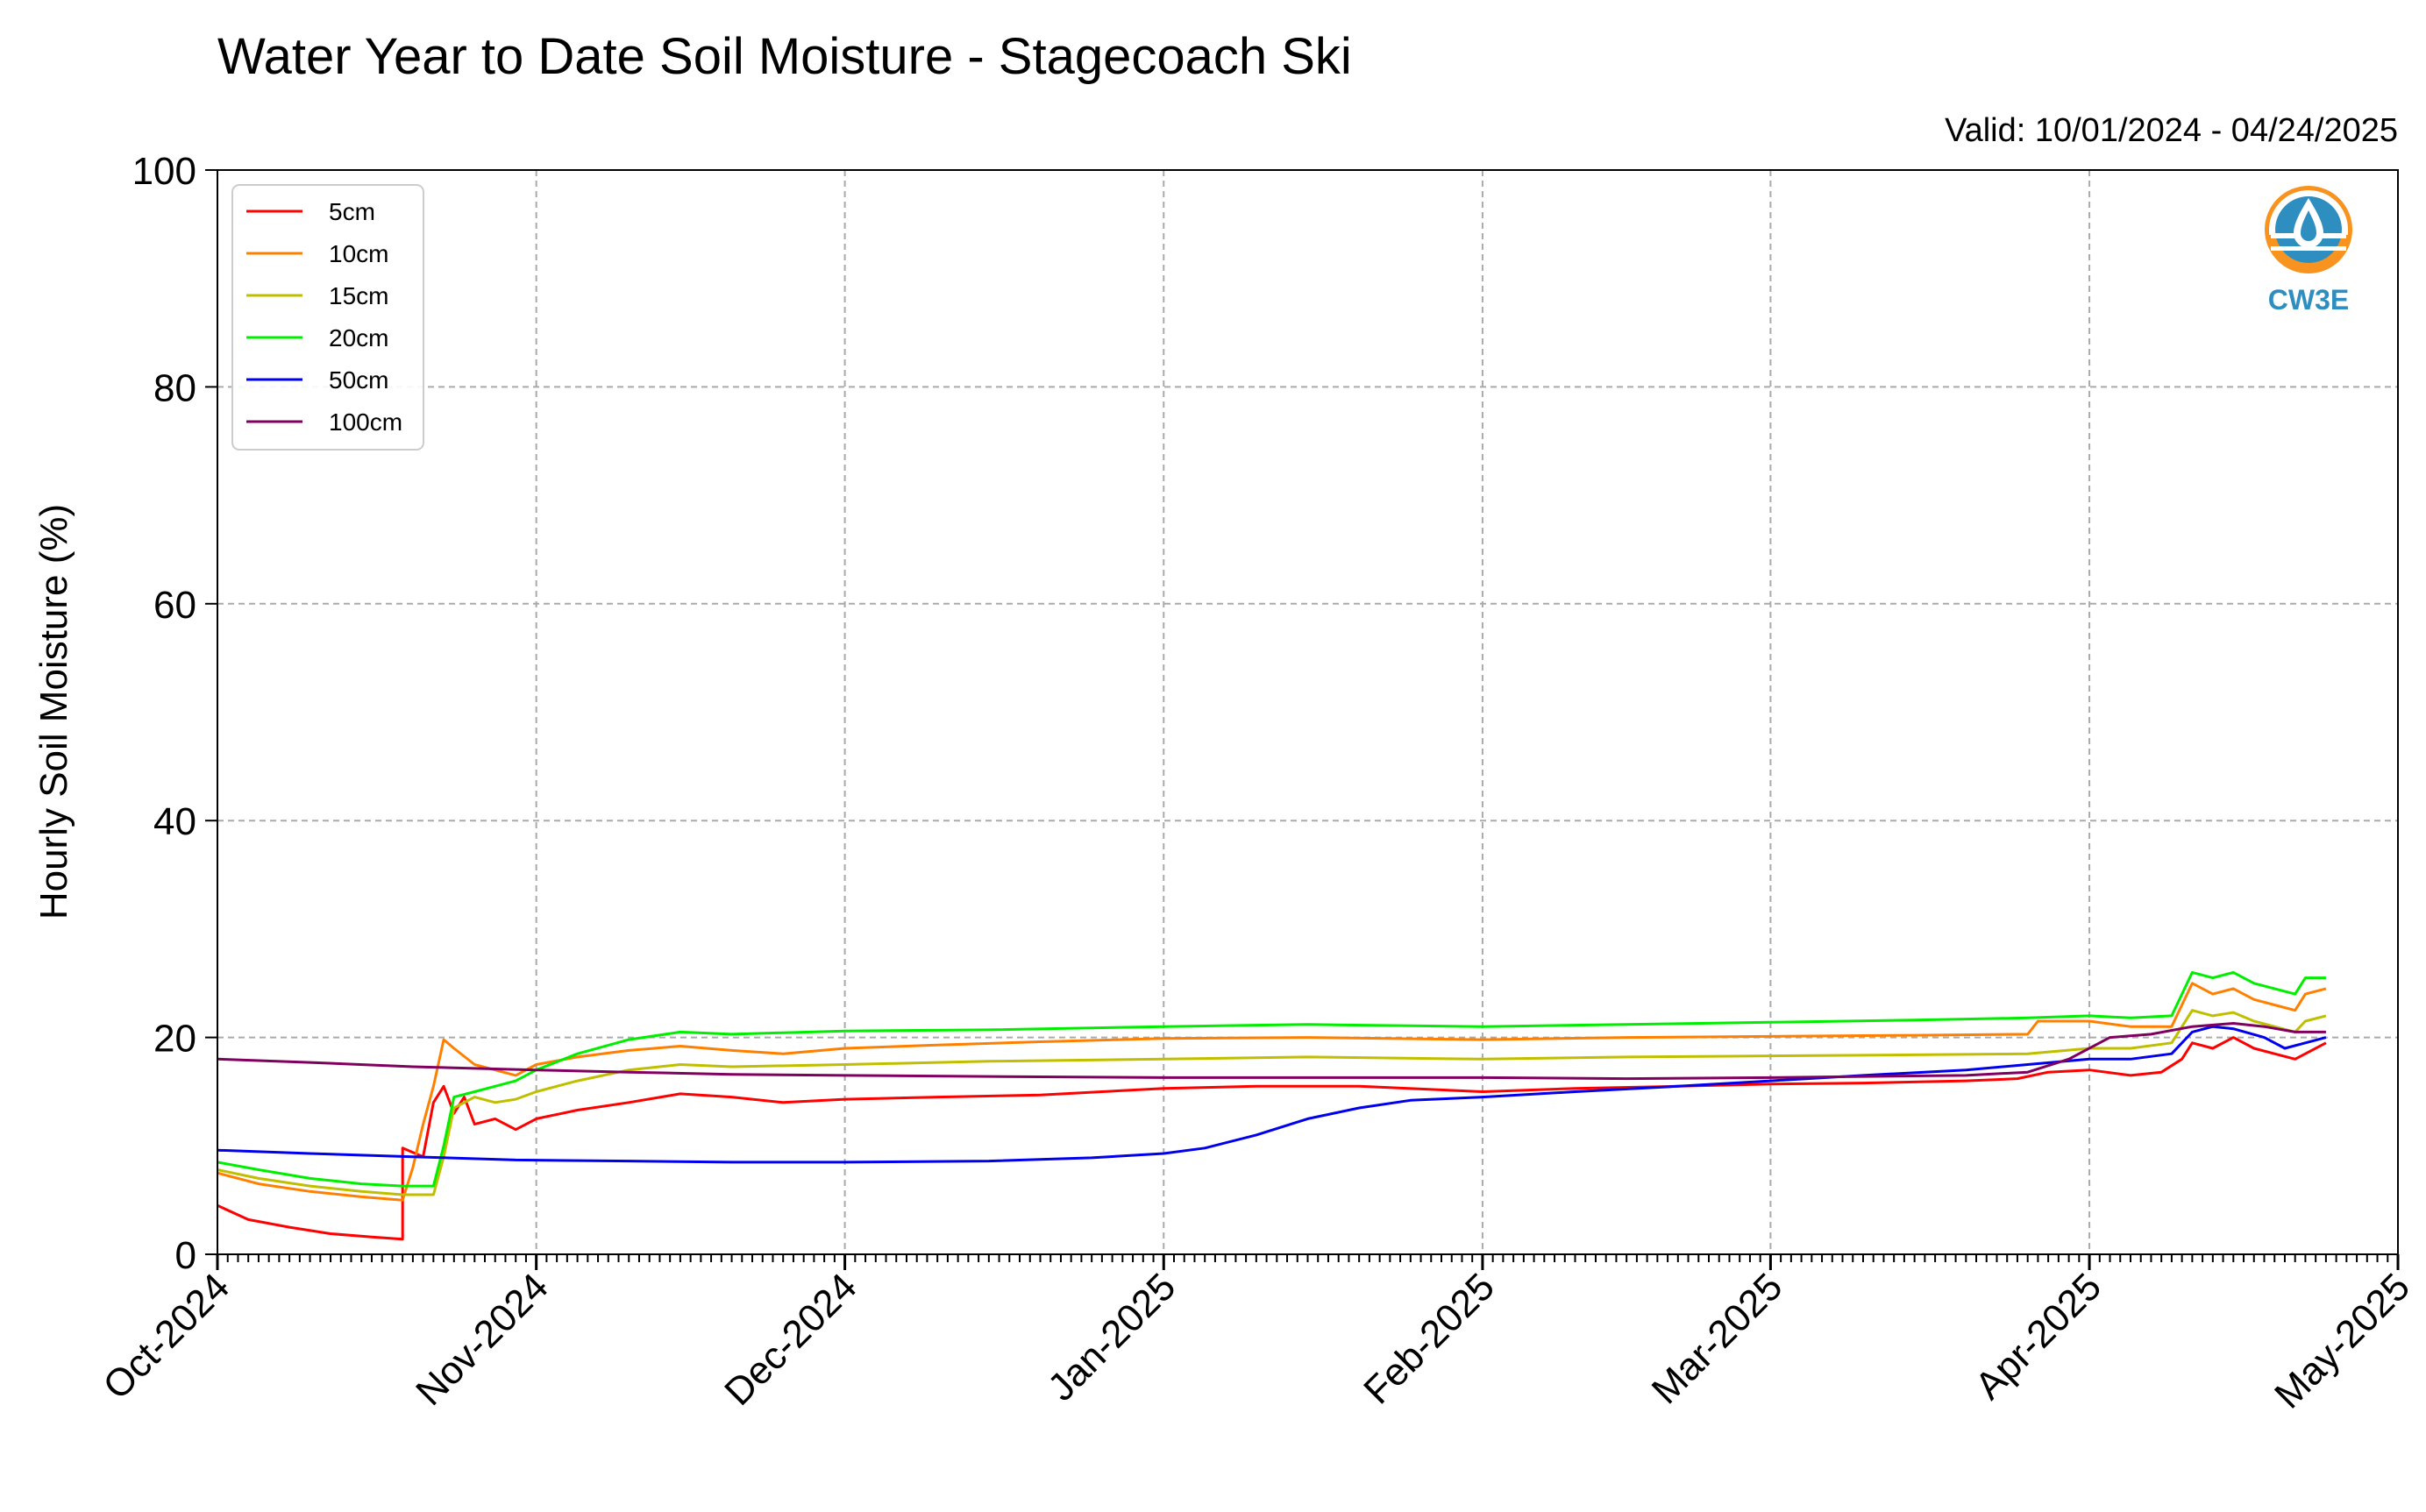  What do you see at coordinates (174, 387) in the screenshot?
I see `y-tick-label: 80` at bounding box center [174, 387].